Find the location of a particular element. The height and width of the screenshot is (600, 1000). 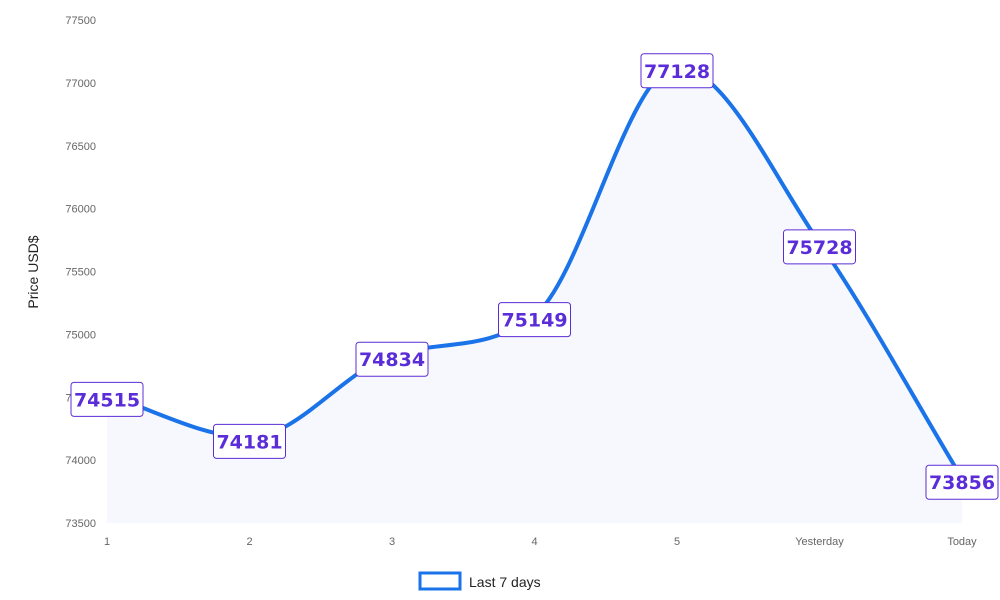

data-label-text: 75728 is located at coordinates (819, 248).